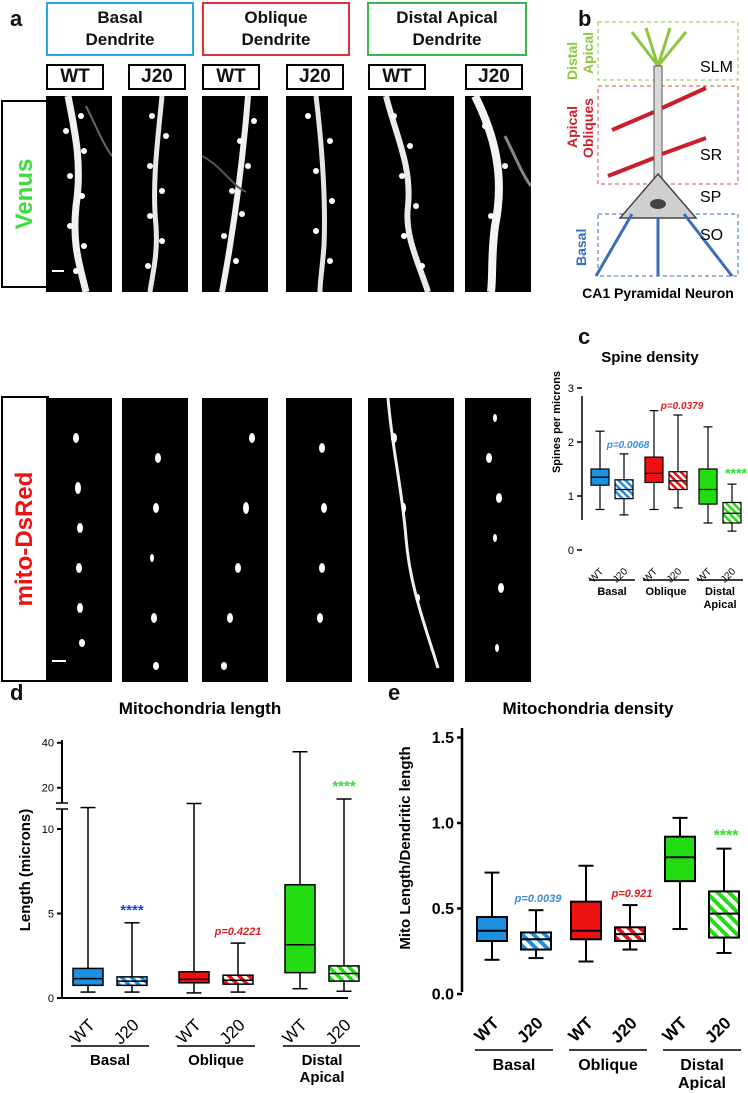 This screenshot has width=748, height=1093. Describe the element at coordinates (447, 17) in the screenshot. I see `header-distal-line1: Distal Apical` at that location.